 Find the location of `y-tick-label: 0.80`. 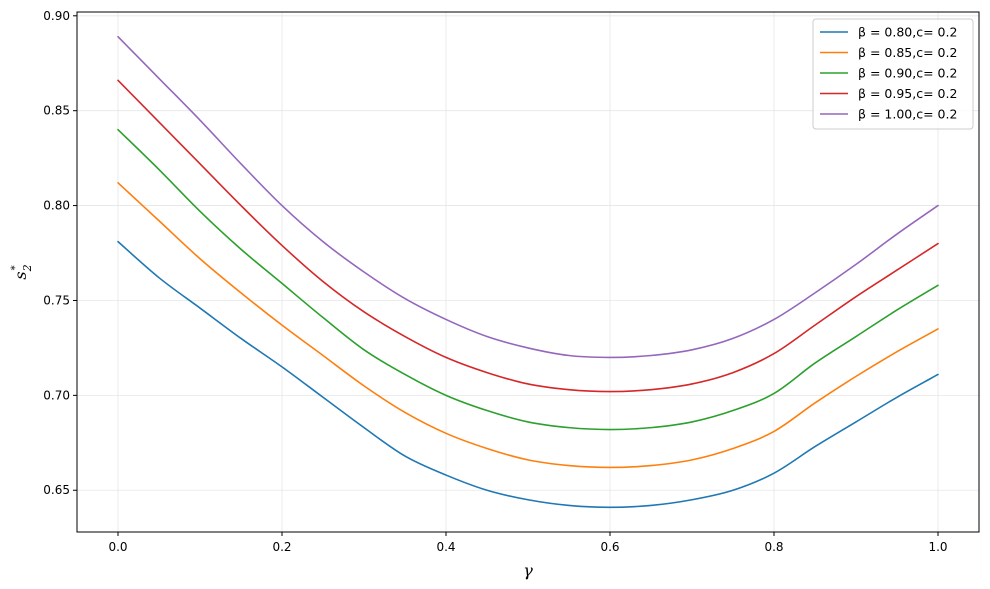

y-tick-label: 0.80 is located at coordinates (56, 206).